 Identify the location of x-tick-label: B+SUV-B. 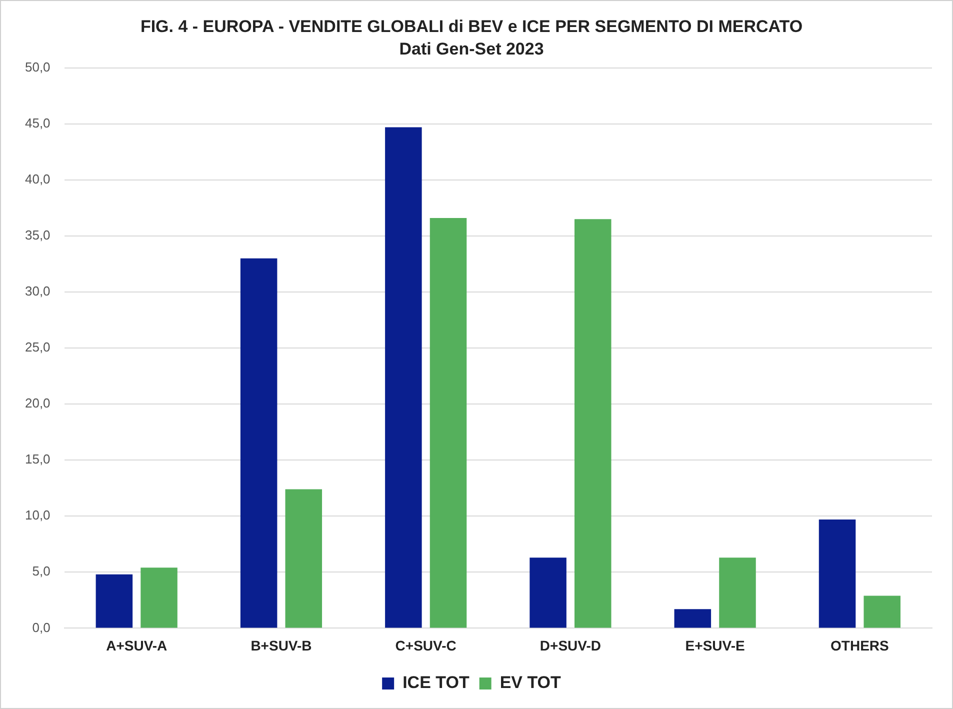
(281, 645).